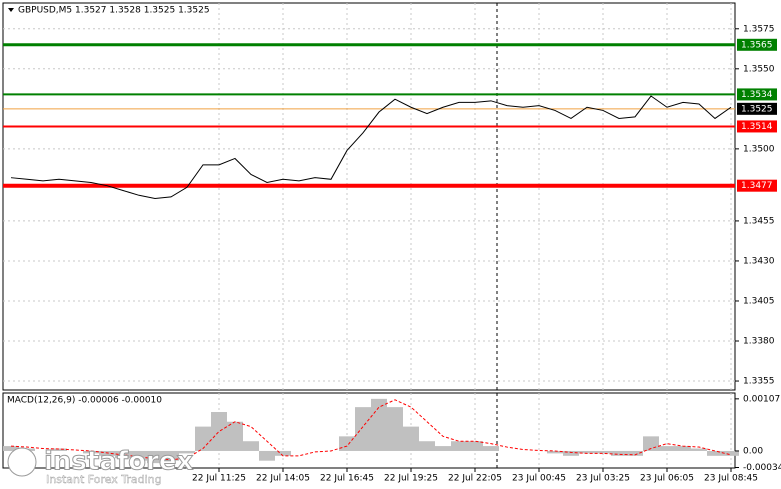 This screenshot has height=489, width=781. What do you see at coordinates (759, 301) in the screenshot?
I see `y-tick-label: 1.3405` at bounding box center [759, 301].